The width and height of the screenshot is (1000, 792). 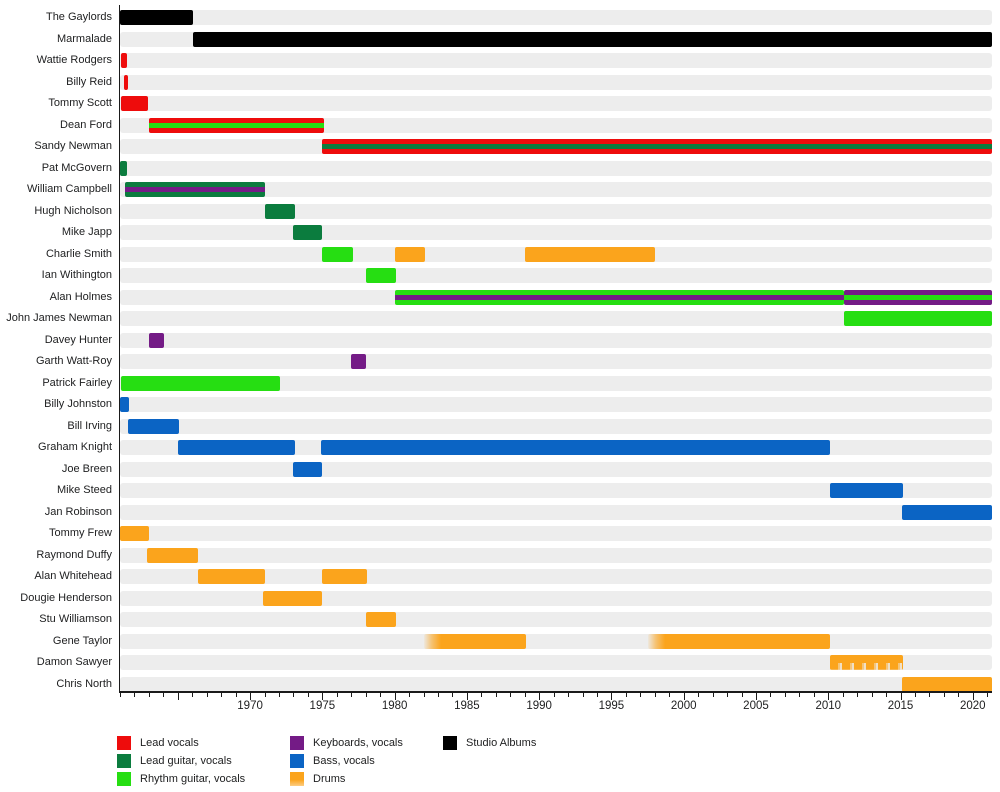 What do you see at coordinates (89, 81) in the screenshot?
I see `member-label: Billy Reid` at bounding box center [89, 81].